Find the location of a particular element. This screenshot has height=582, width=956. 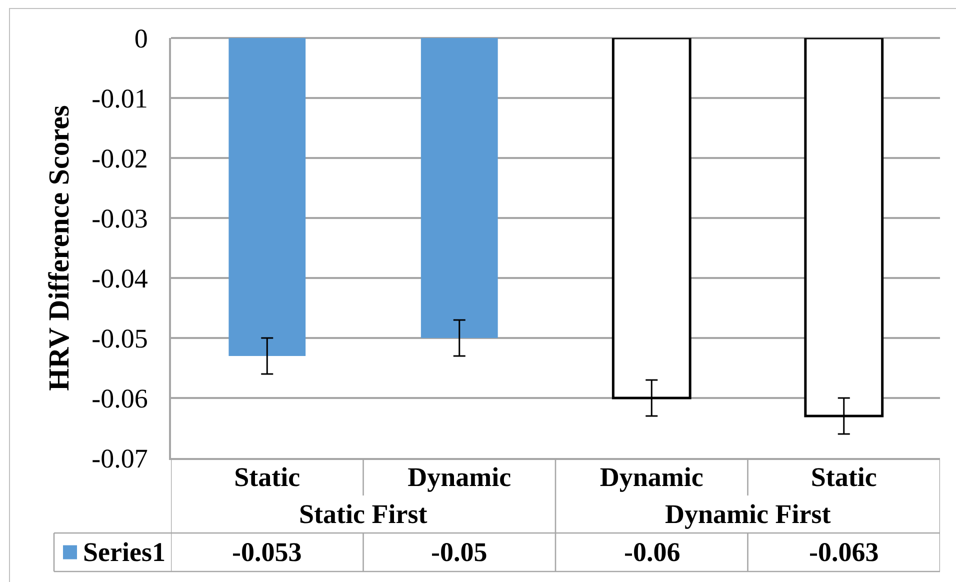

y-tick-label: -0.05 is located at coordinates (120, 338).